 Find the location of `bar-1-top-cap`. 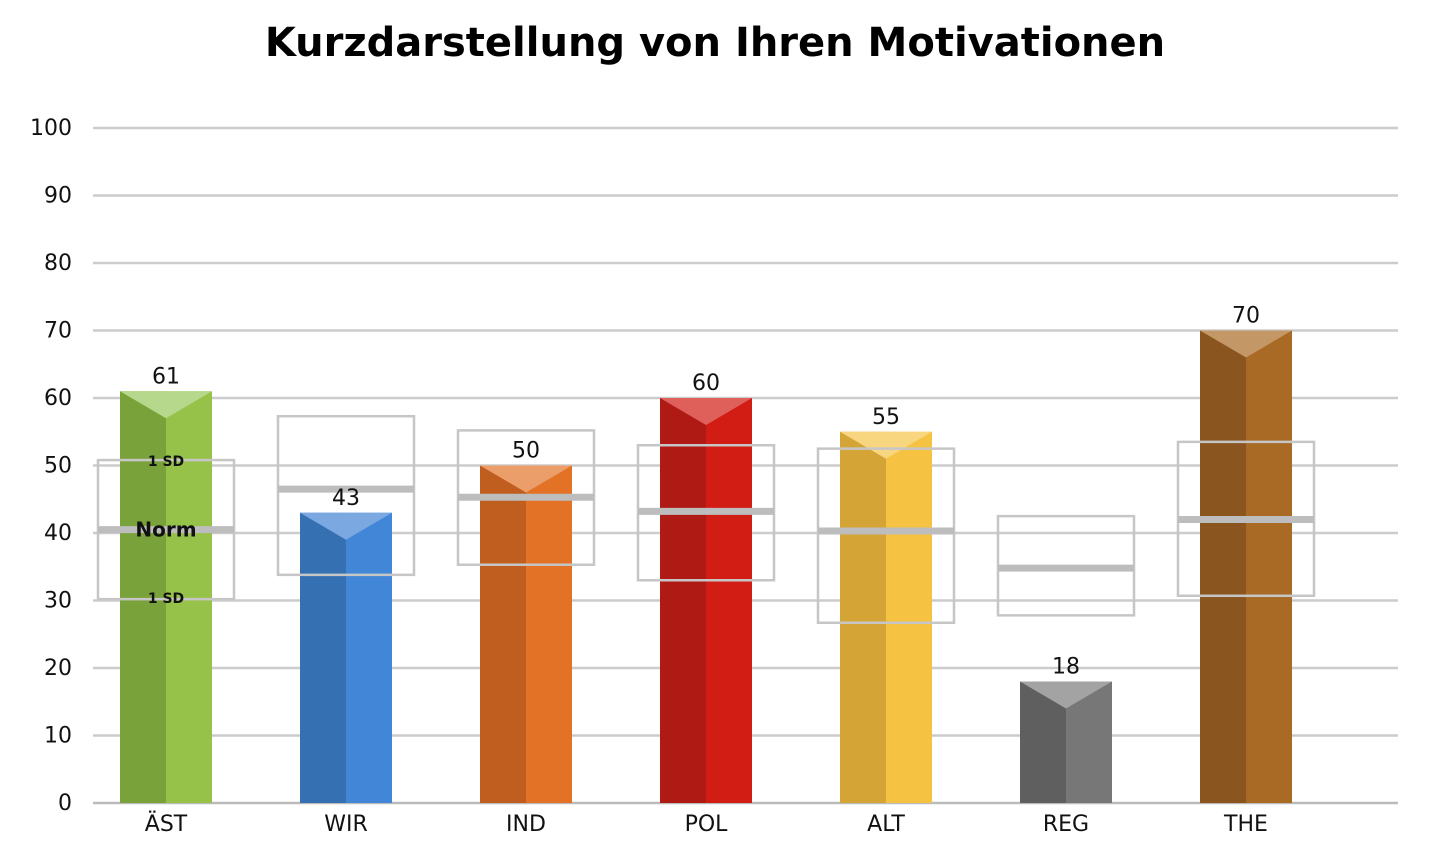

bar-1-top-cap is located at coordinates (346, 526).